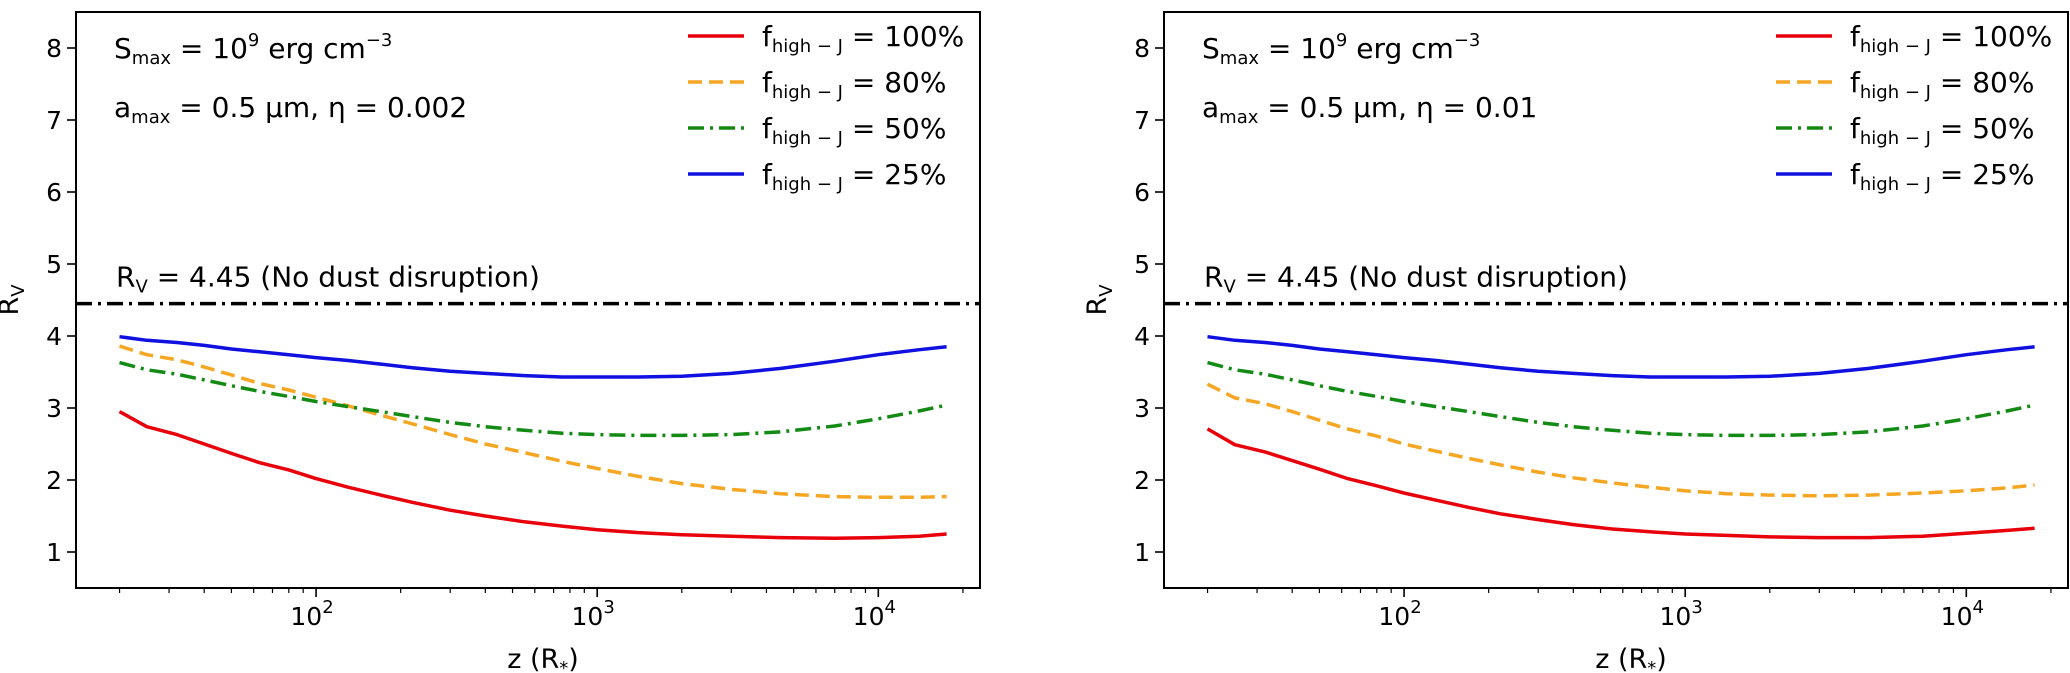  I want to click on params-annotation: amax = 0.5 μm, η = 0.01, so click(1369, 109).